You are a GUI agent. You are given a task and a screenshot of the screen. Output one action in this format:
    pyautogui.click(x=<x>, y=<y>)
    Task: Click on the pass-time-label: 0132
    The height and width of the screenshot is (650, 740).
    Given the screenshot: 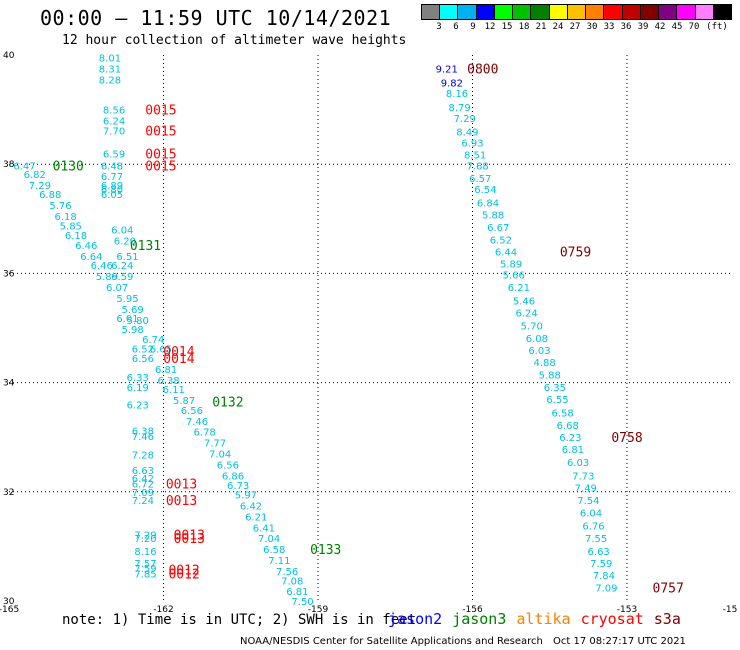 What is the action you would take?
    pyautogui.click(x=227, y=403)
    